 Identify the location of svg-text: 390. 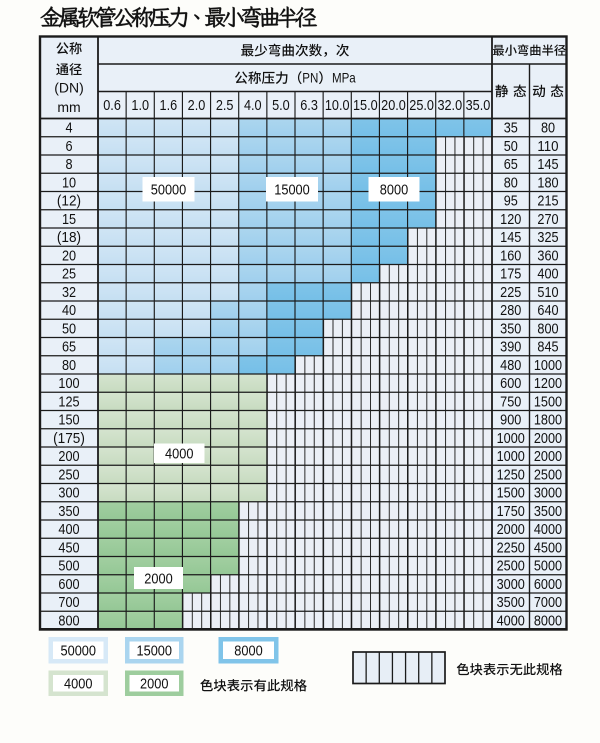
(510, 348).